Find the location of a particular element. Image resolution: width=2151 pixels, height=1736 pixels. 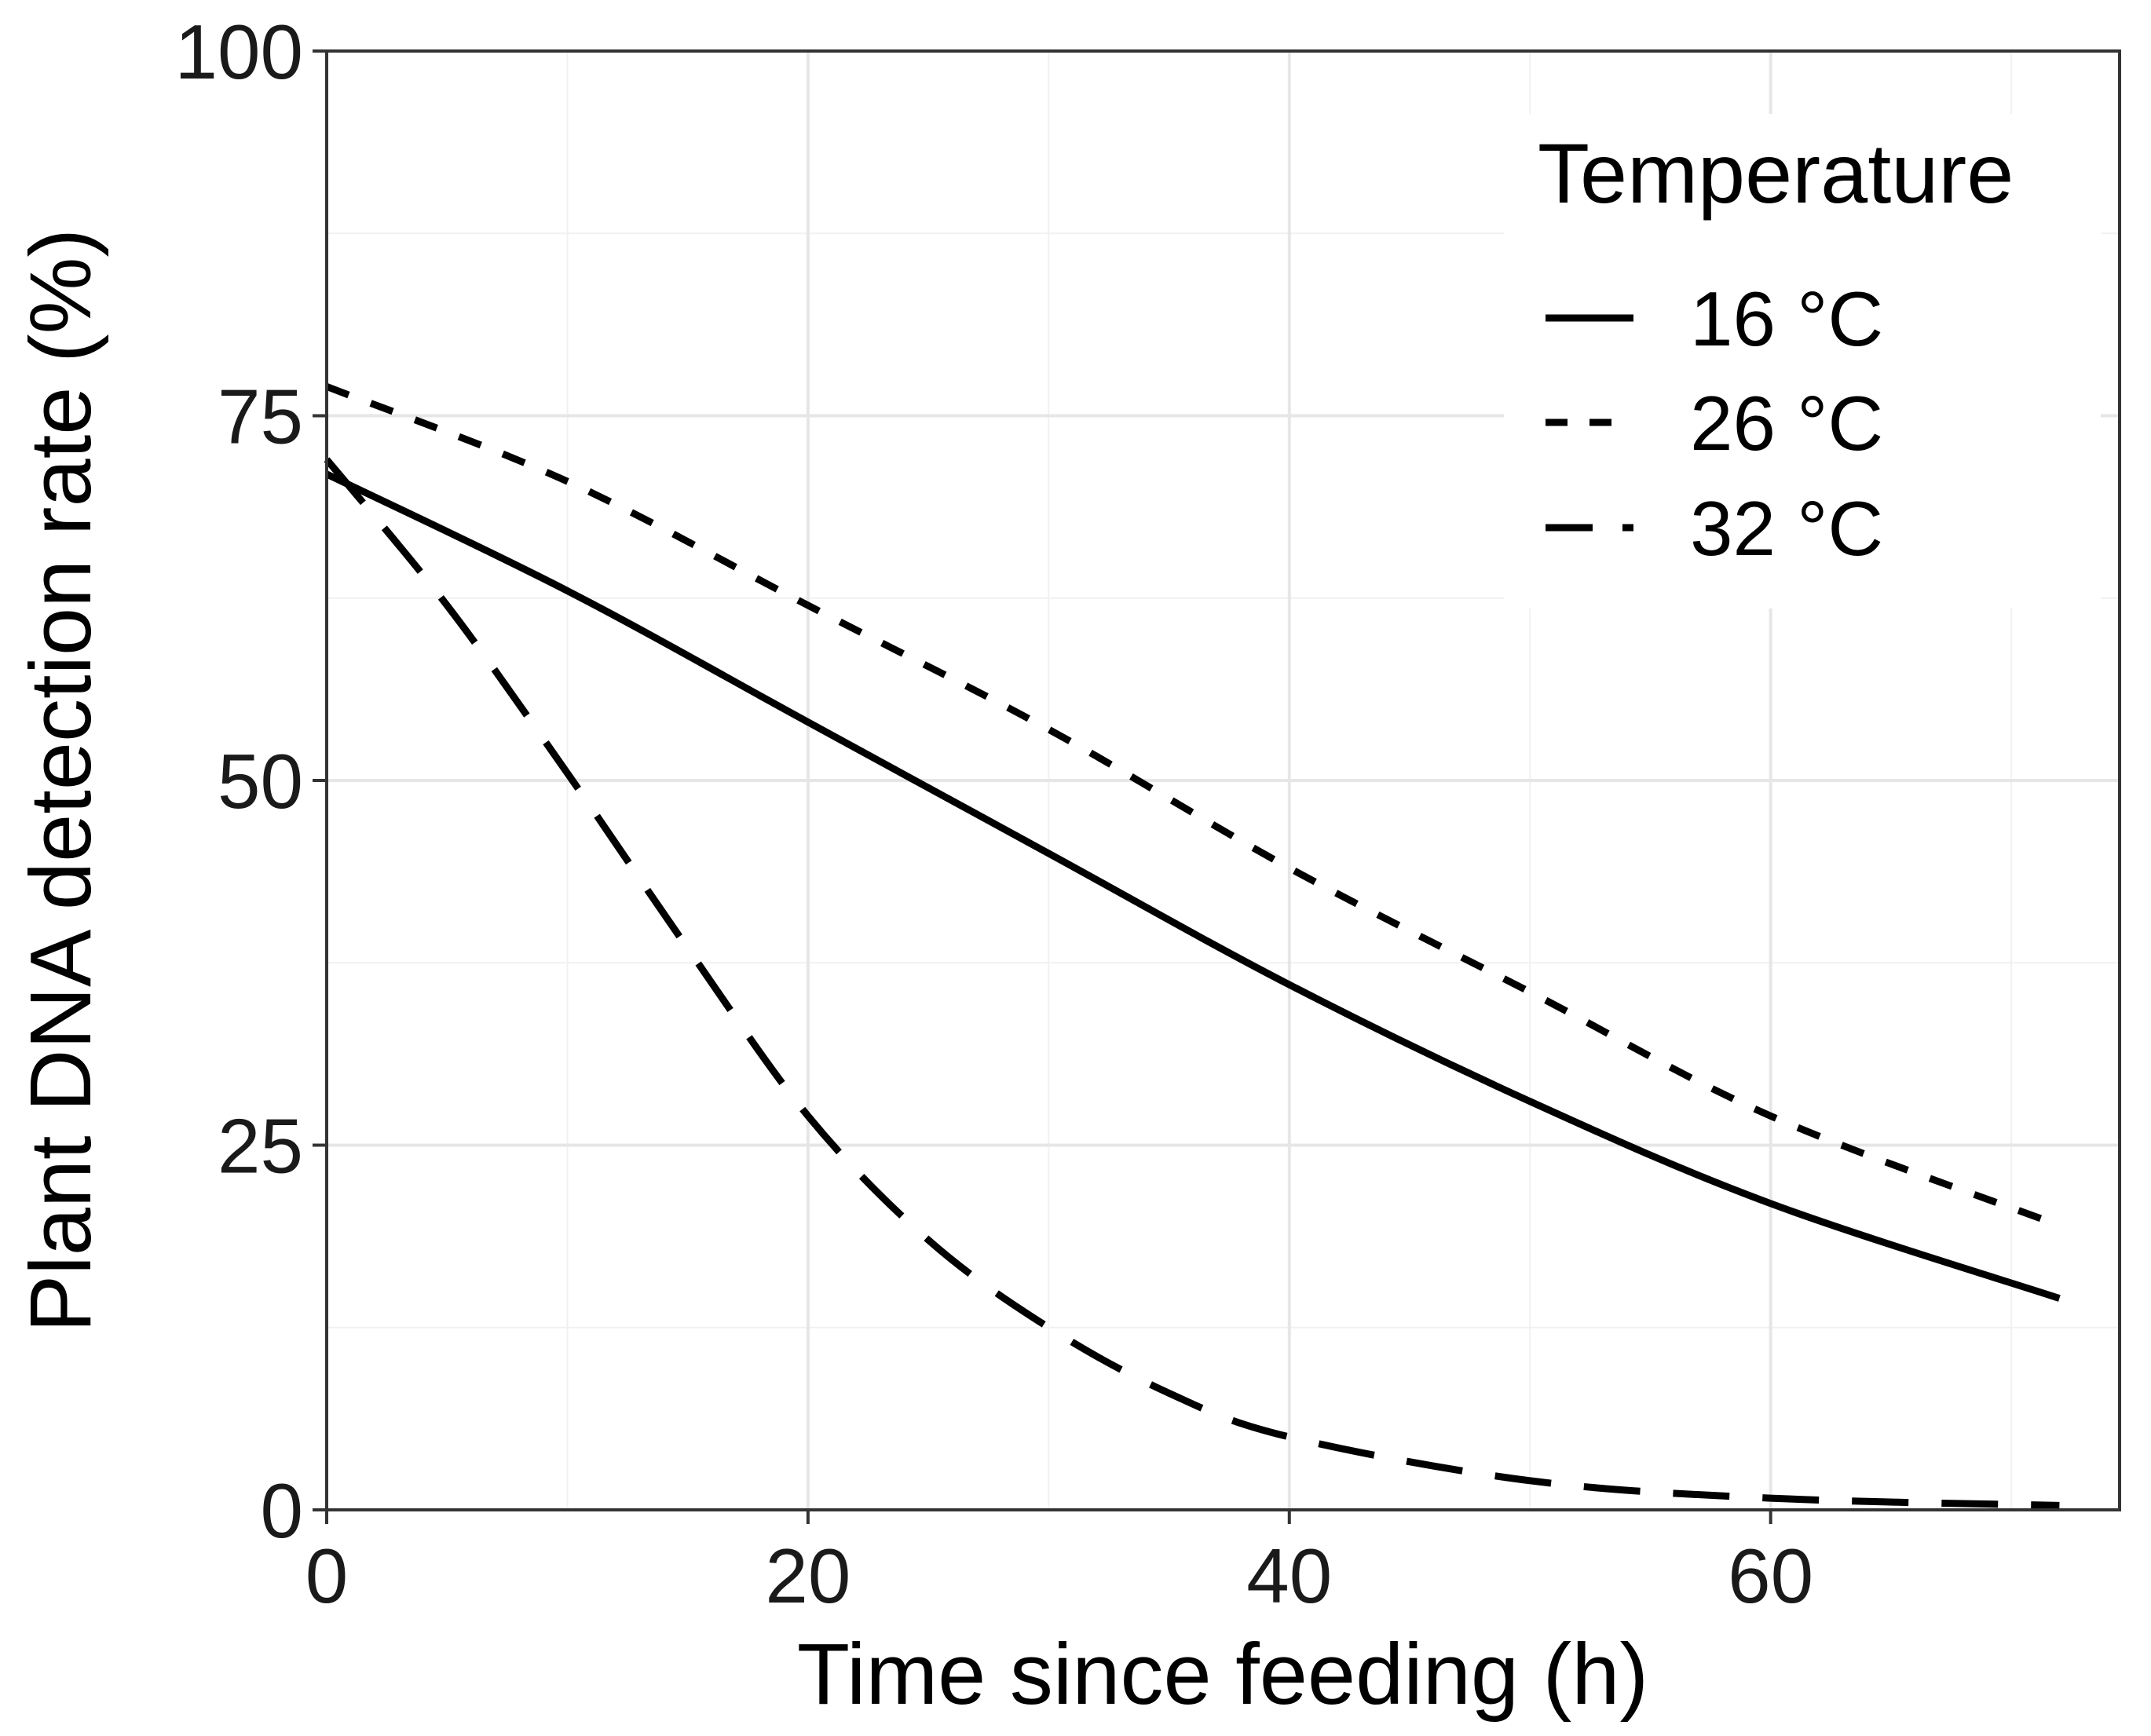

legend-title: Temperature is located at coordinates (1776, 173).